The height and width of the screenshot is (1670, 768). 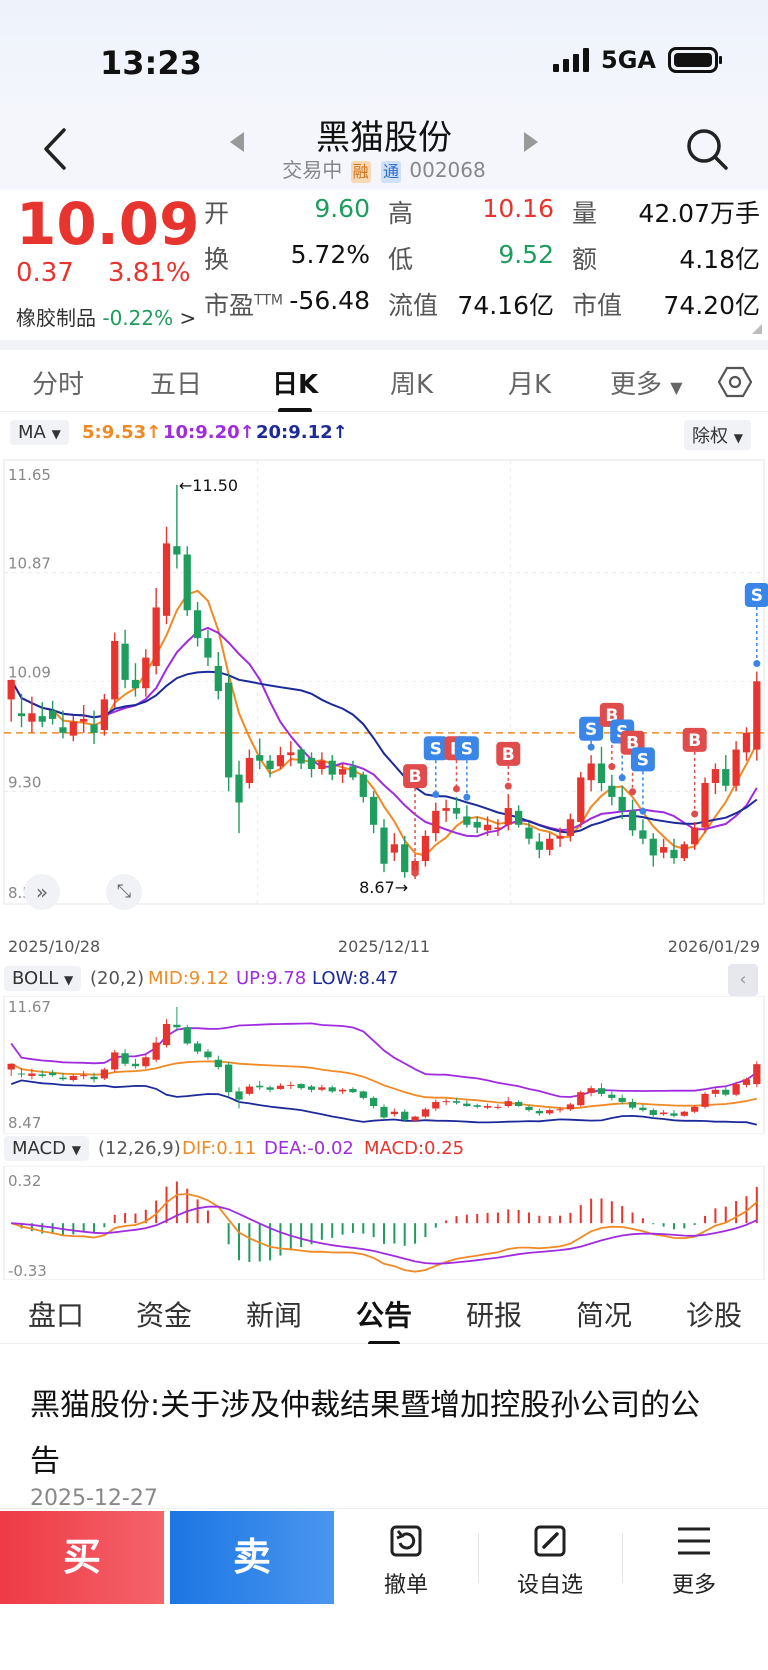 What do you see at coordinates (360, 172) in the screenshot?
I see `margin-tag: 融` at bounding box center [360, 172].